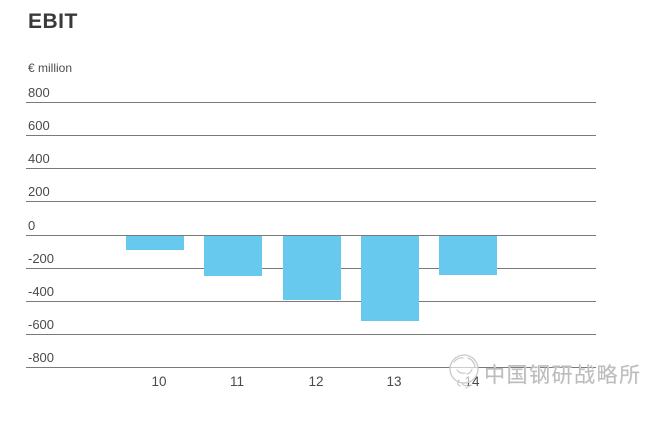 The width and height of the screenshot is (649, 424). I want to click on y-axis-tick-label: -800, so click(41, 357).